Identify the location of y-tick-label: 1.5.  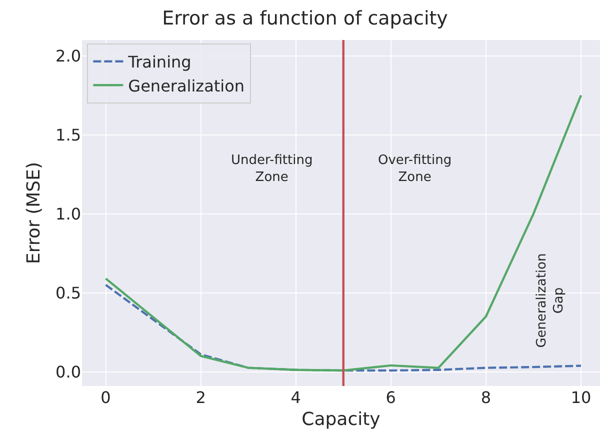
(68, 134).